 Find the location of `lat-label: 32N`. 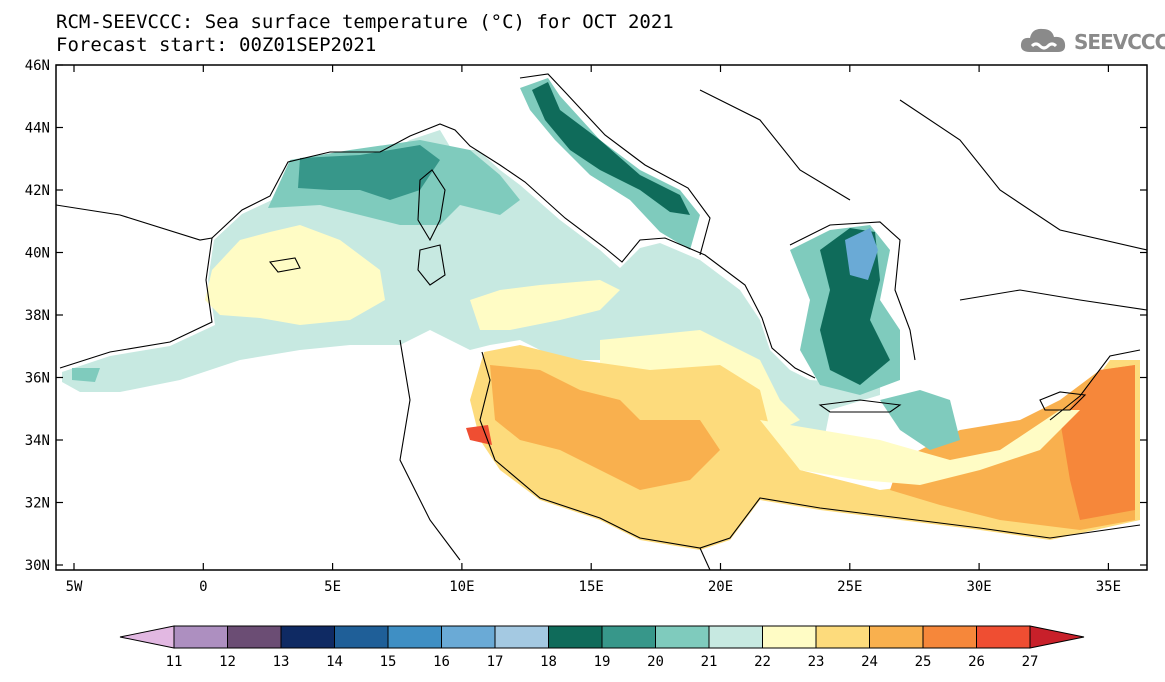

lat-label: 32N is located at coordinates (37, 504).